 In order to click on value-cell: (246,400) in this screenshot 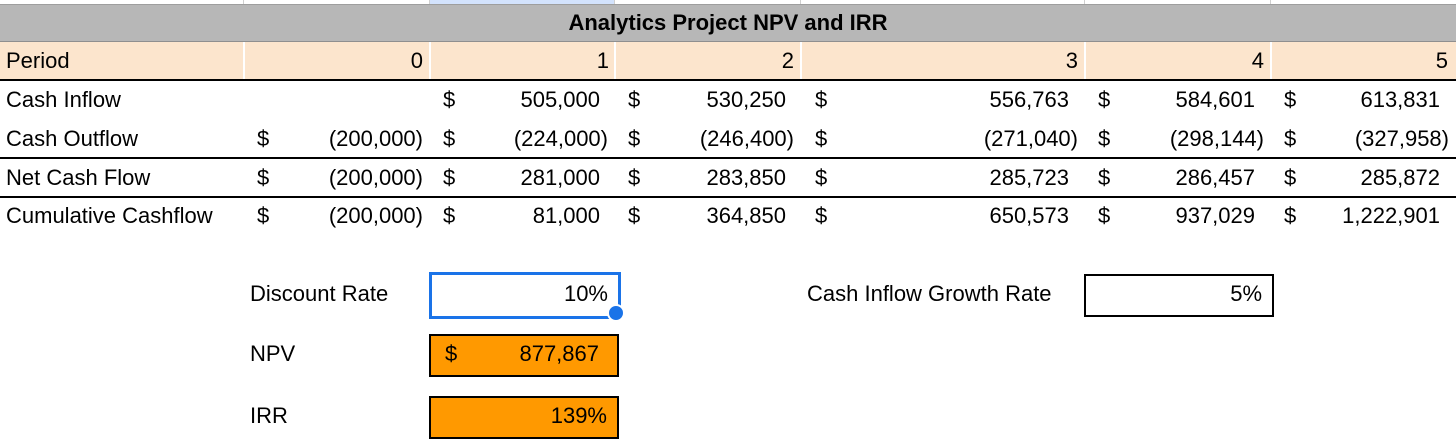, I will do `click(746, 138)`.